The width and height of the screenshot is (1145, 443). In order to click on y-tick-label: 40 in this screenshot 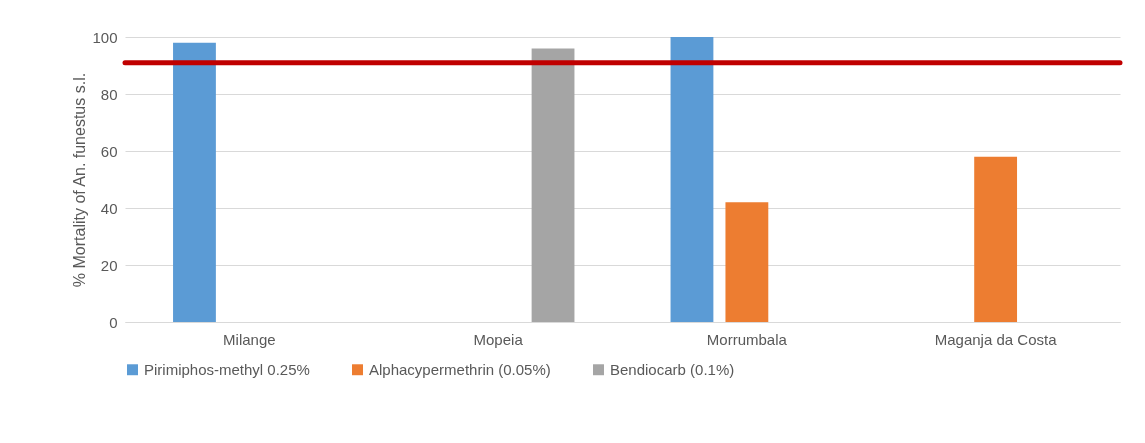, I will do `click(109, 208)`.